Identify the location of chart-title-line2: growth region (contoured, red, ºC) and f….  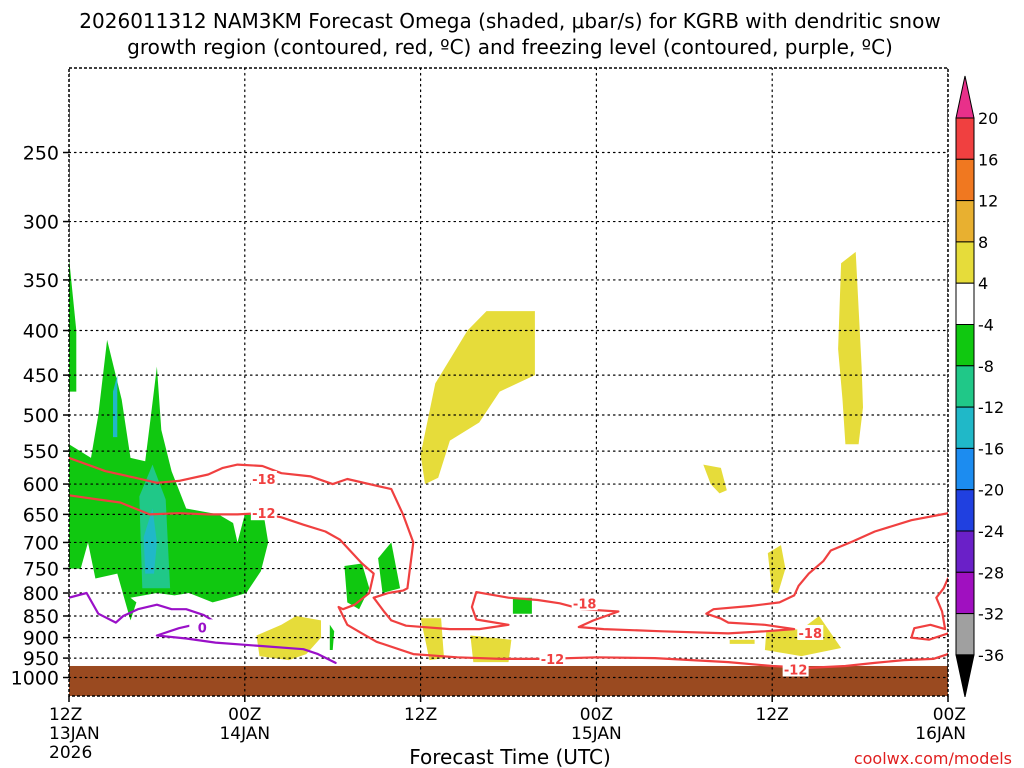
(510, 47).